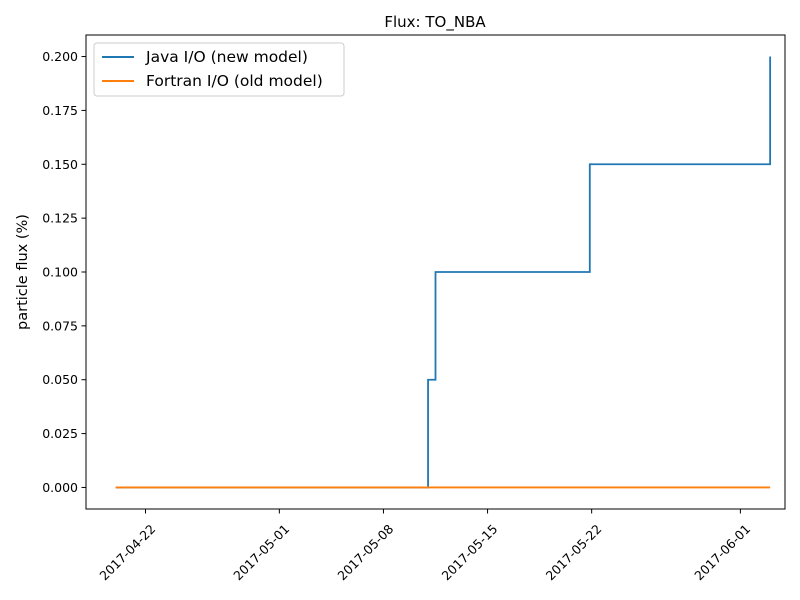  Describe the element at coordinates (60, 272) in the screenshot. I see `y-tick-label-4: 0.100` at that location.